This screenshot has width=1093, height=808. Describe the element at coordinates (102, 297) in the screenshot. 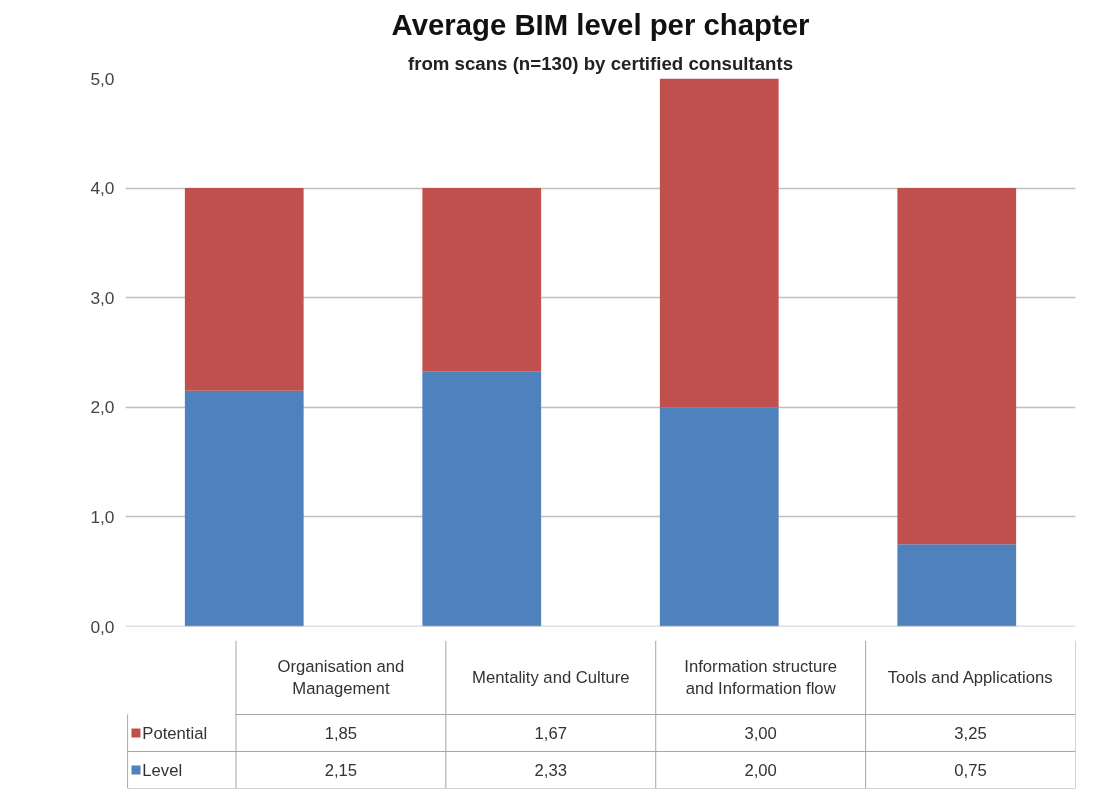

I see `y-tick-label: 3,0` at that location.